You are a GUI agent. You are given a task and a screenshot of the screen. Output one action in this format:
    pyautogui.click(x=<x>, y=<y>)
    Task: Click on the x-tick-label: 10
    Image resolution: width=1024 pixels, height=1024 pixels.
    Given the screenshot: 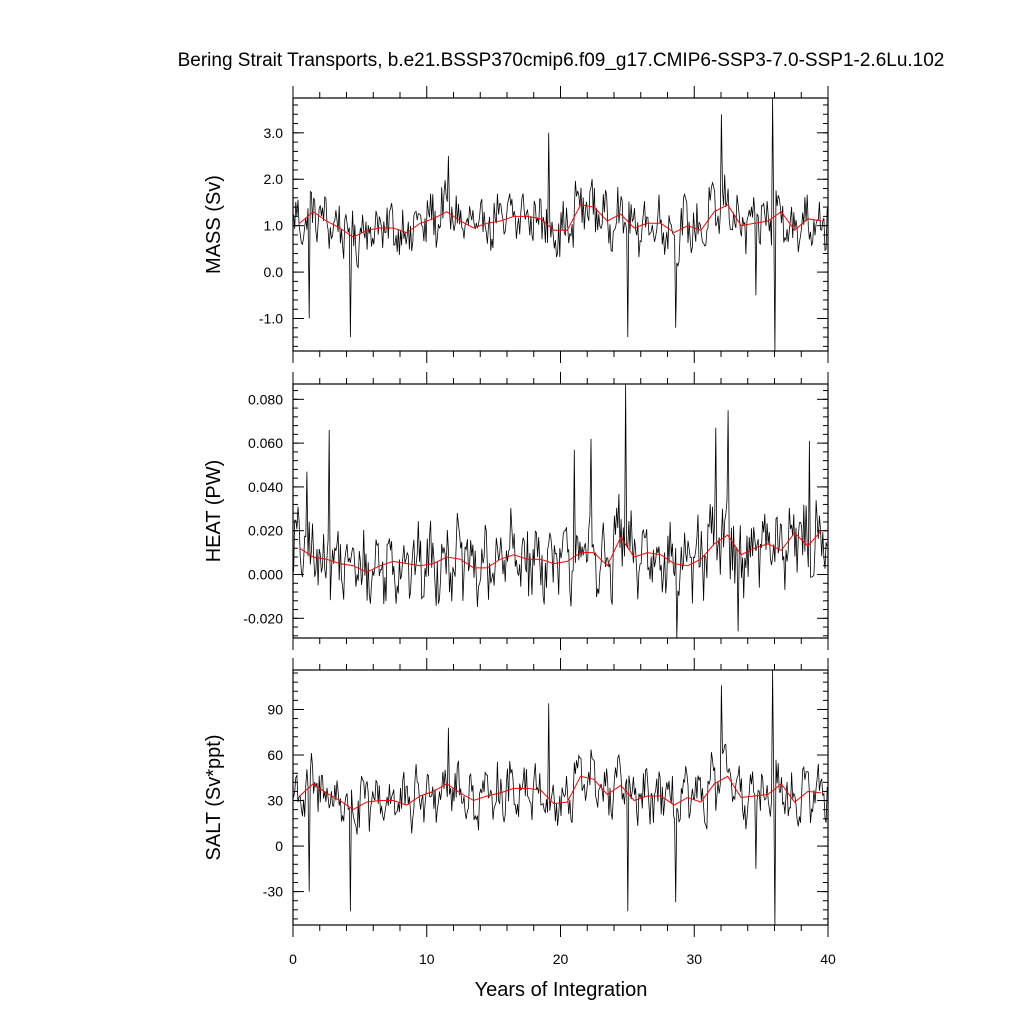 What is the action you would take?
    pyautogui.click(x=427, y=959)
    